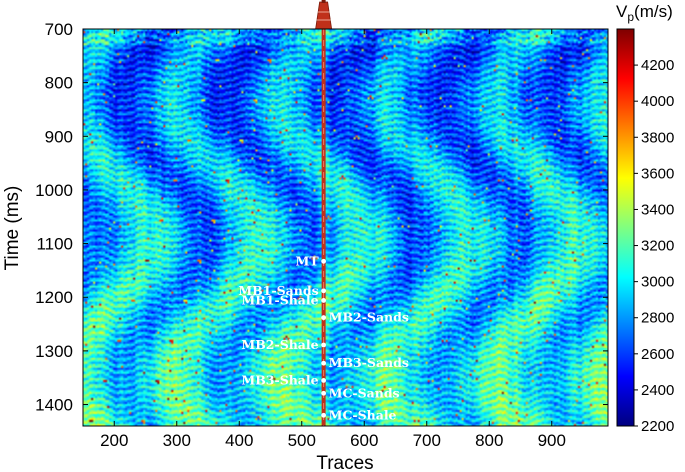  Describe the element at coordinates (12, 228) in the screenshot. I see `y-axis-label: Time (ms)` at that location.